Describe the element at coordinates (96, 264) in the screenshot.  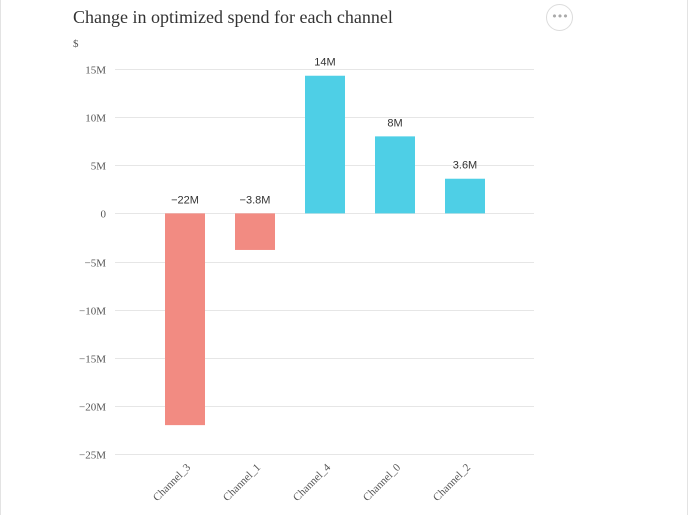
I see `y-tick-label: −5M` at that location.